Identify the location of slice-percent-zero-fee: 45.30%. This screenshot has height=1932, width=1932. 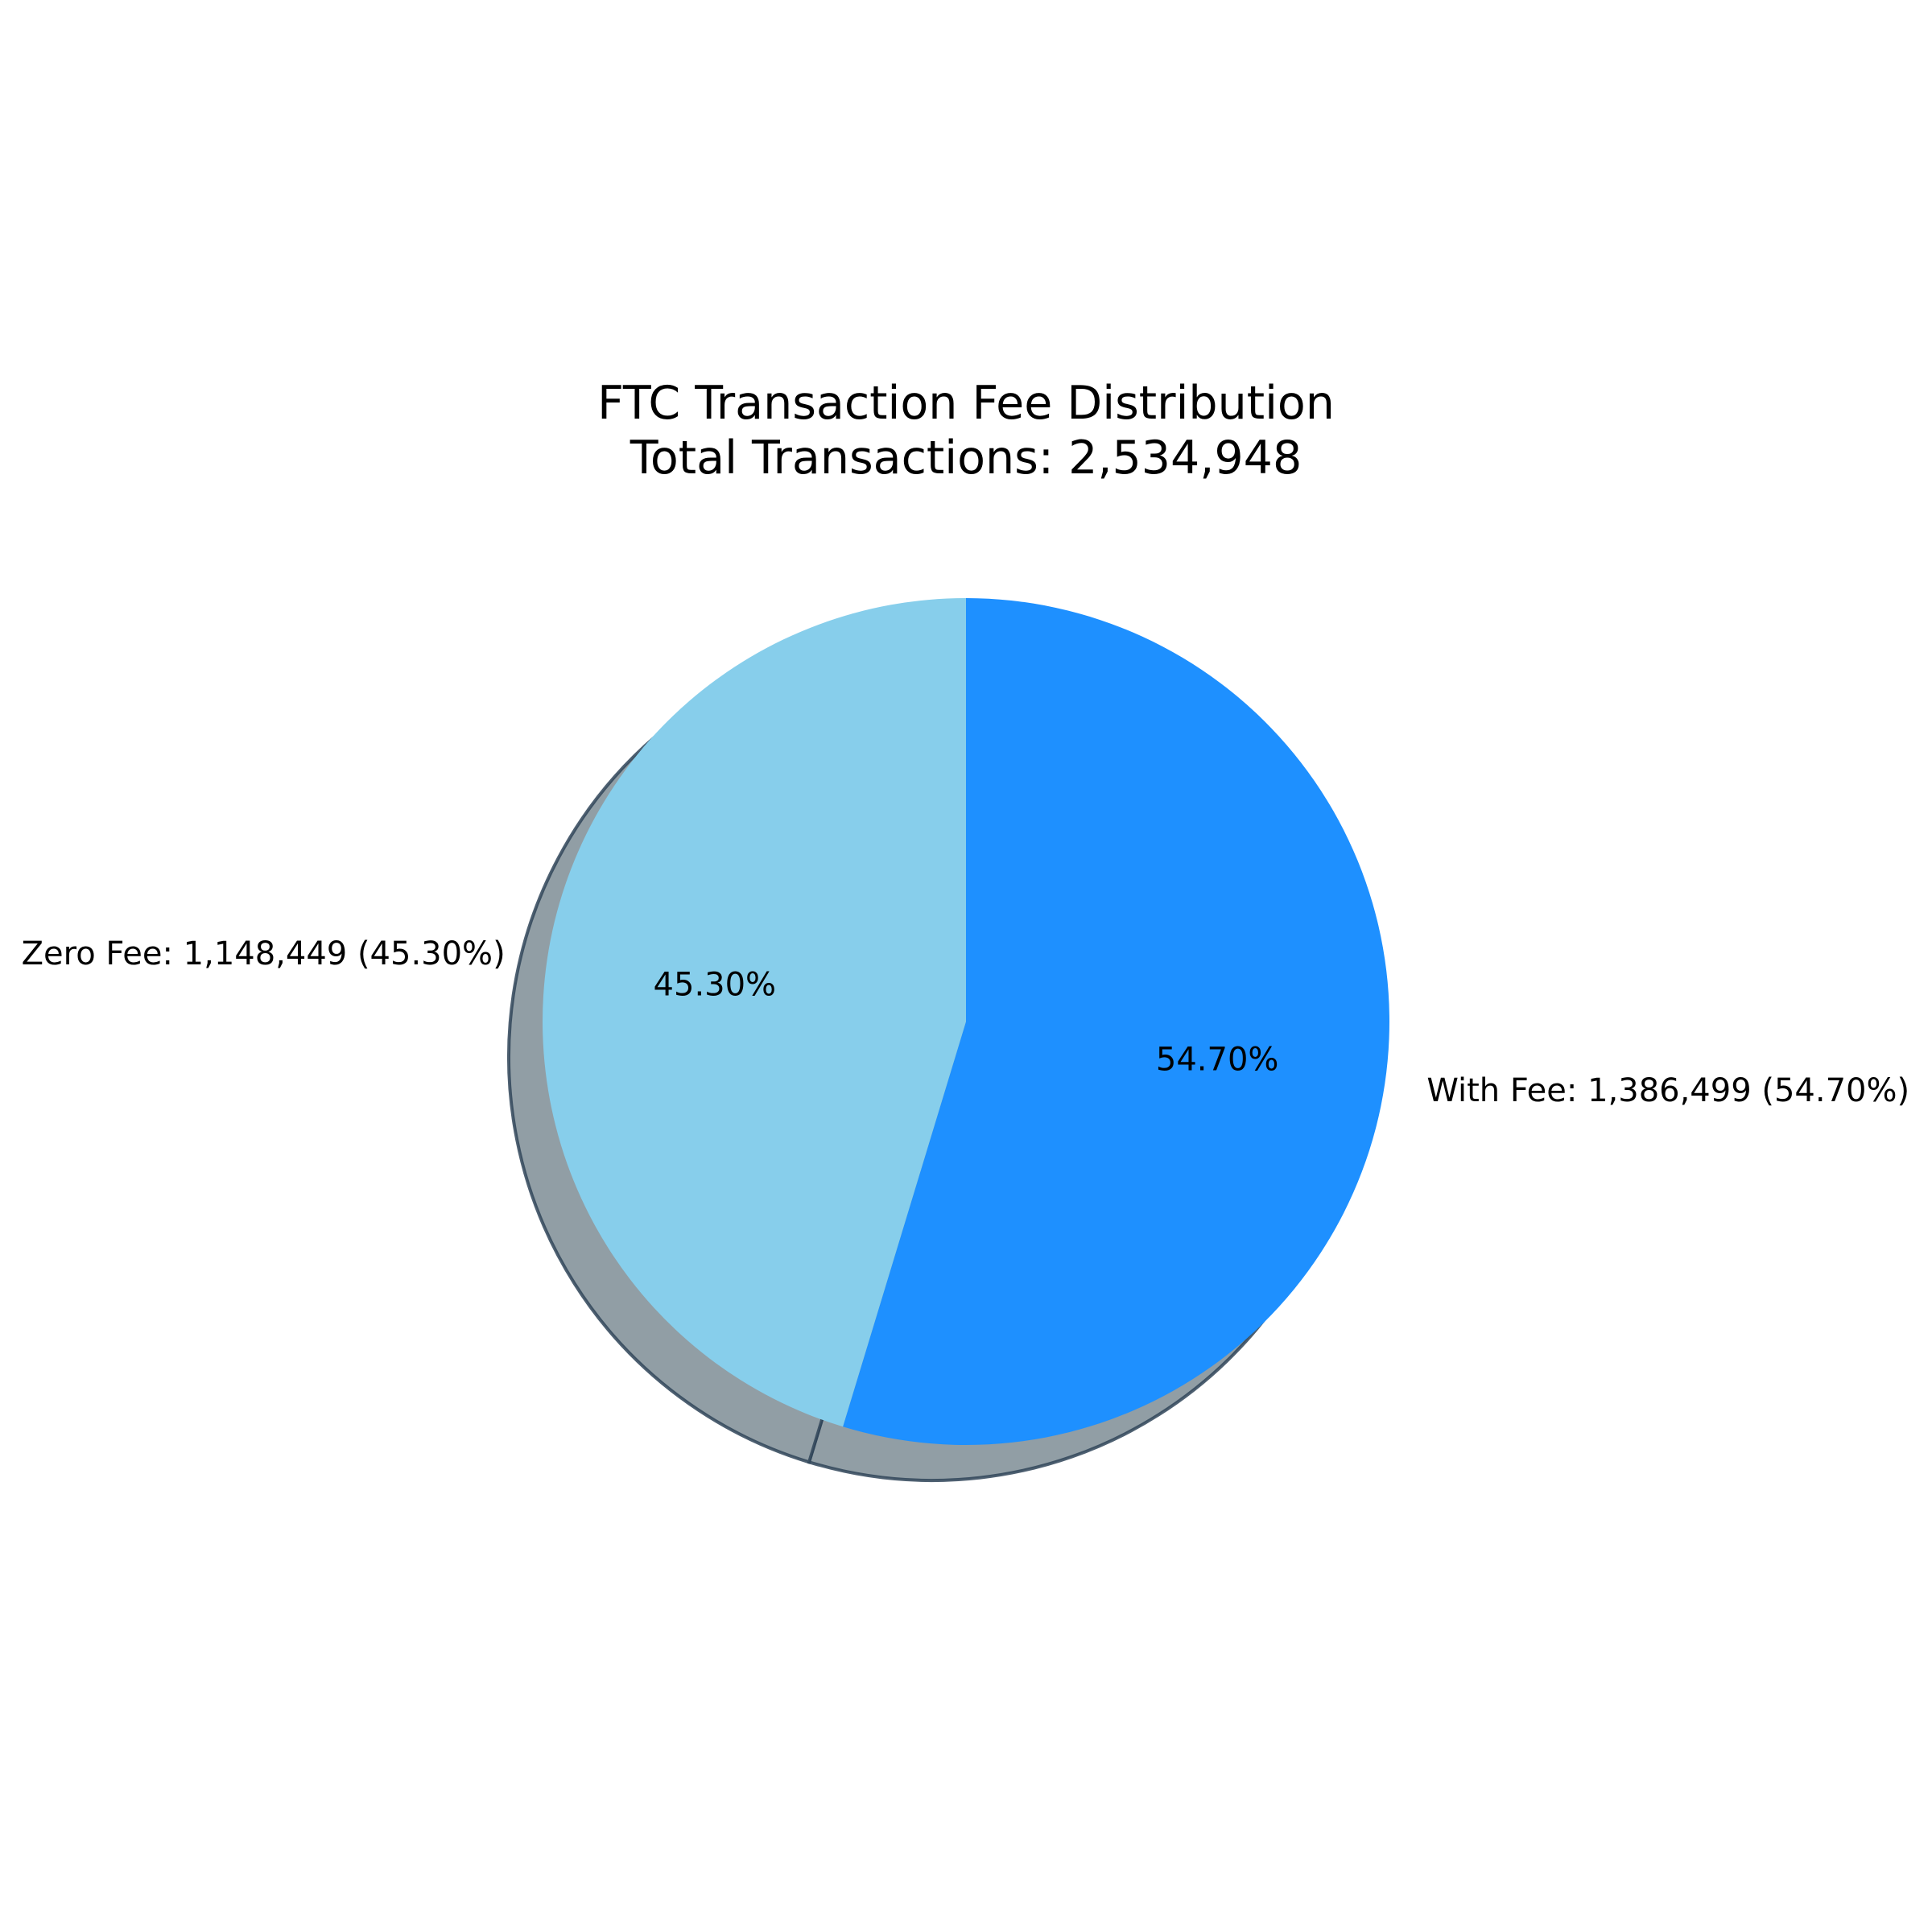
(715, 985).